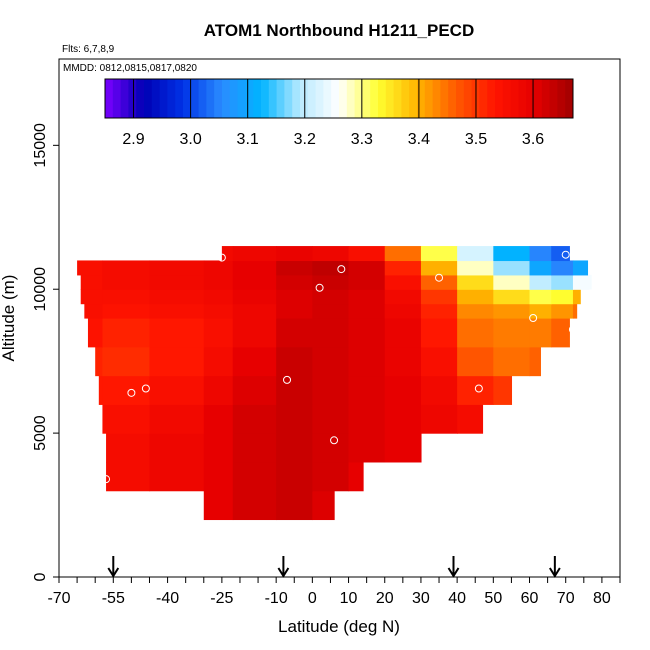 The width and height of the screenshot is (650, 650). What do you see at coordinates (339, 30) in the screenshot?
I see `chart-title: ATOM1 Northbound H1211_PECD` at bounding box center [339, 30].